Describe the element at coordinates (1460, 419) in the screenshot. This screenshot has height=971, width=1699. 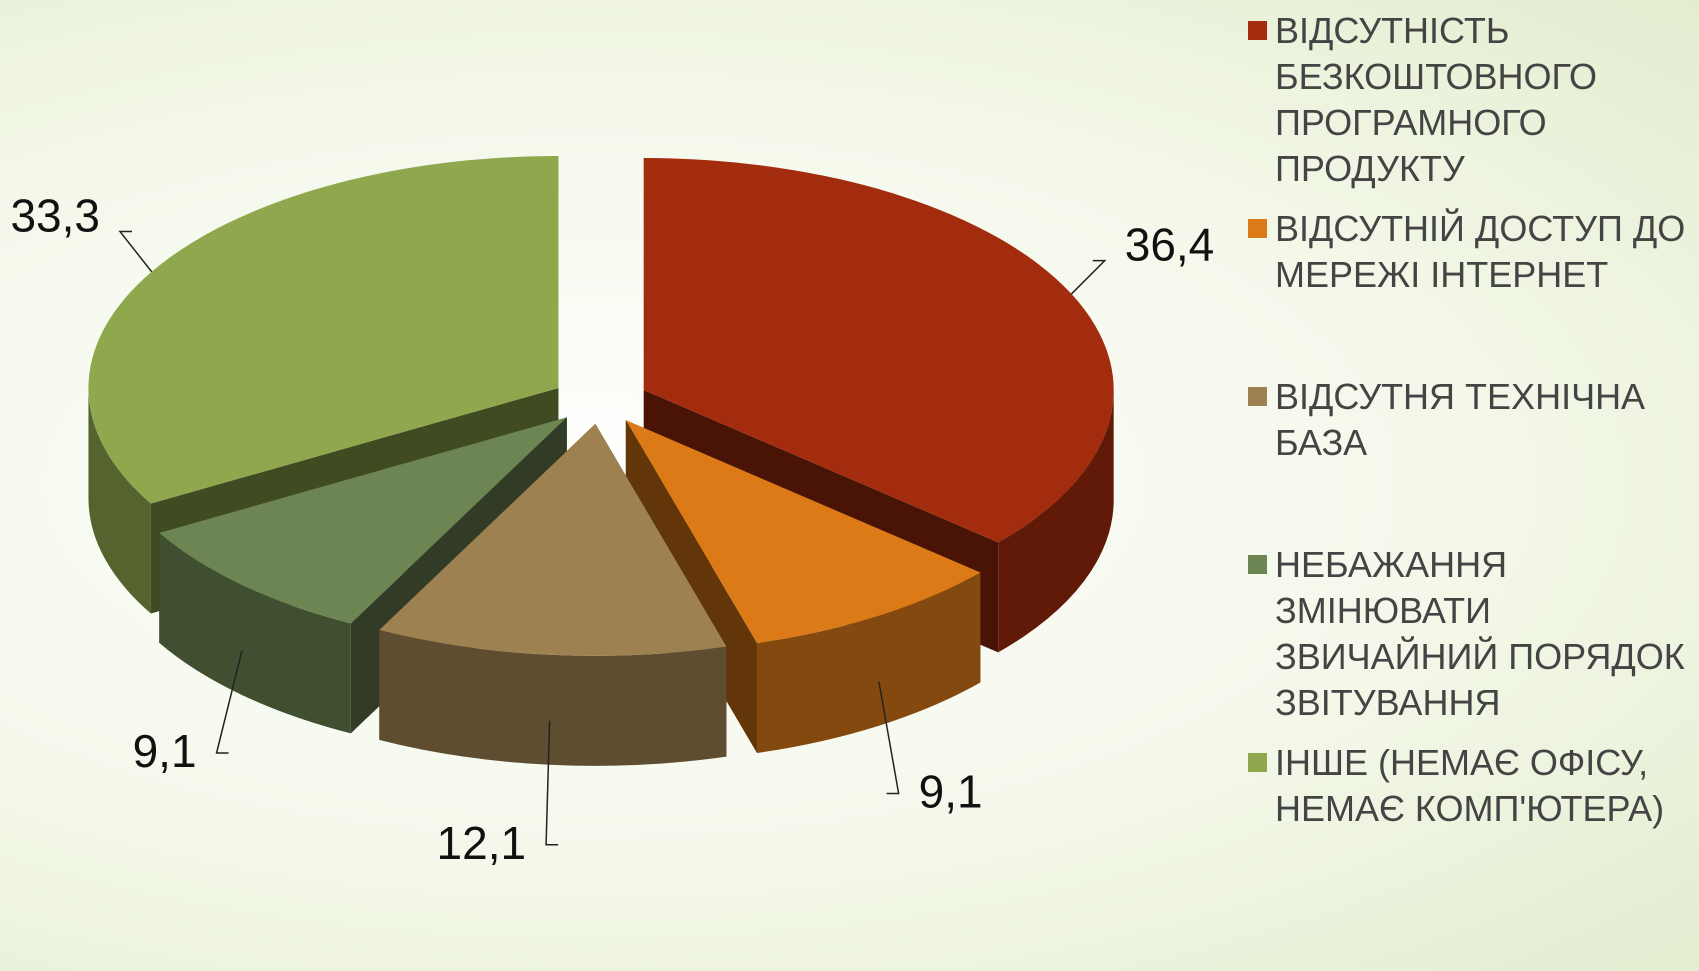
I see `legend-label: ВІДСУТНЯ ТЕХНІЧНА БАЗА` at that location.